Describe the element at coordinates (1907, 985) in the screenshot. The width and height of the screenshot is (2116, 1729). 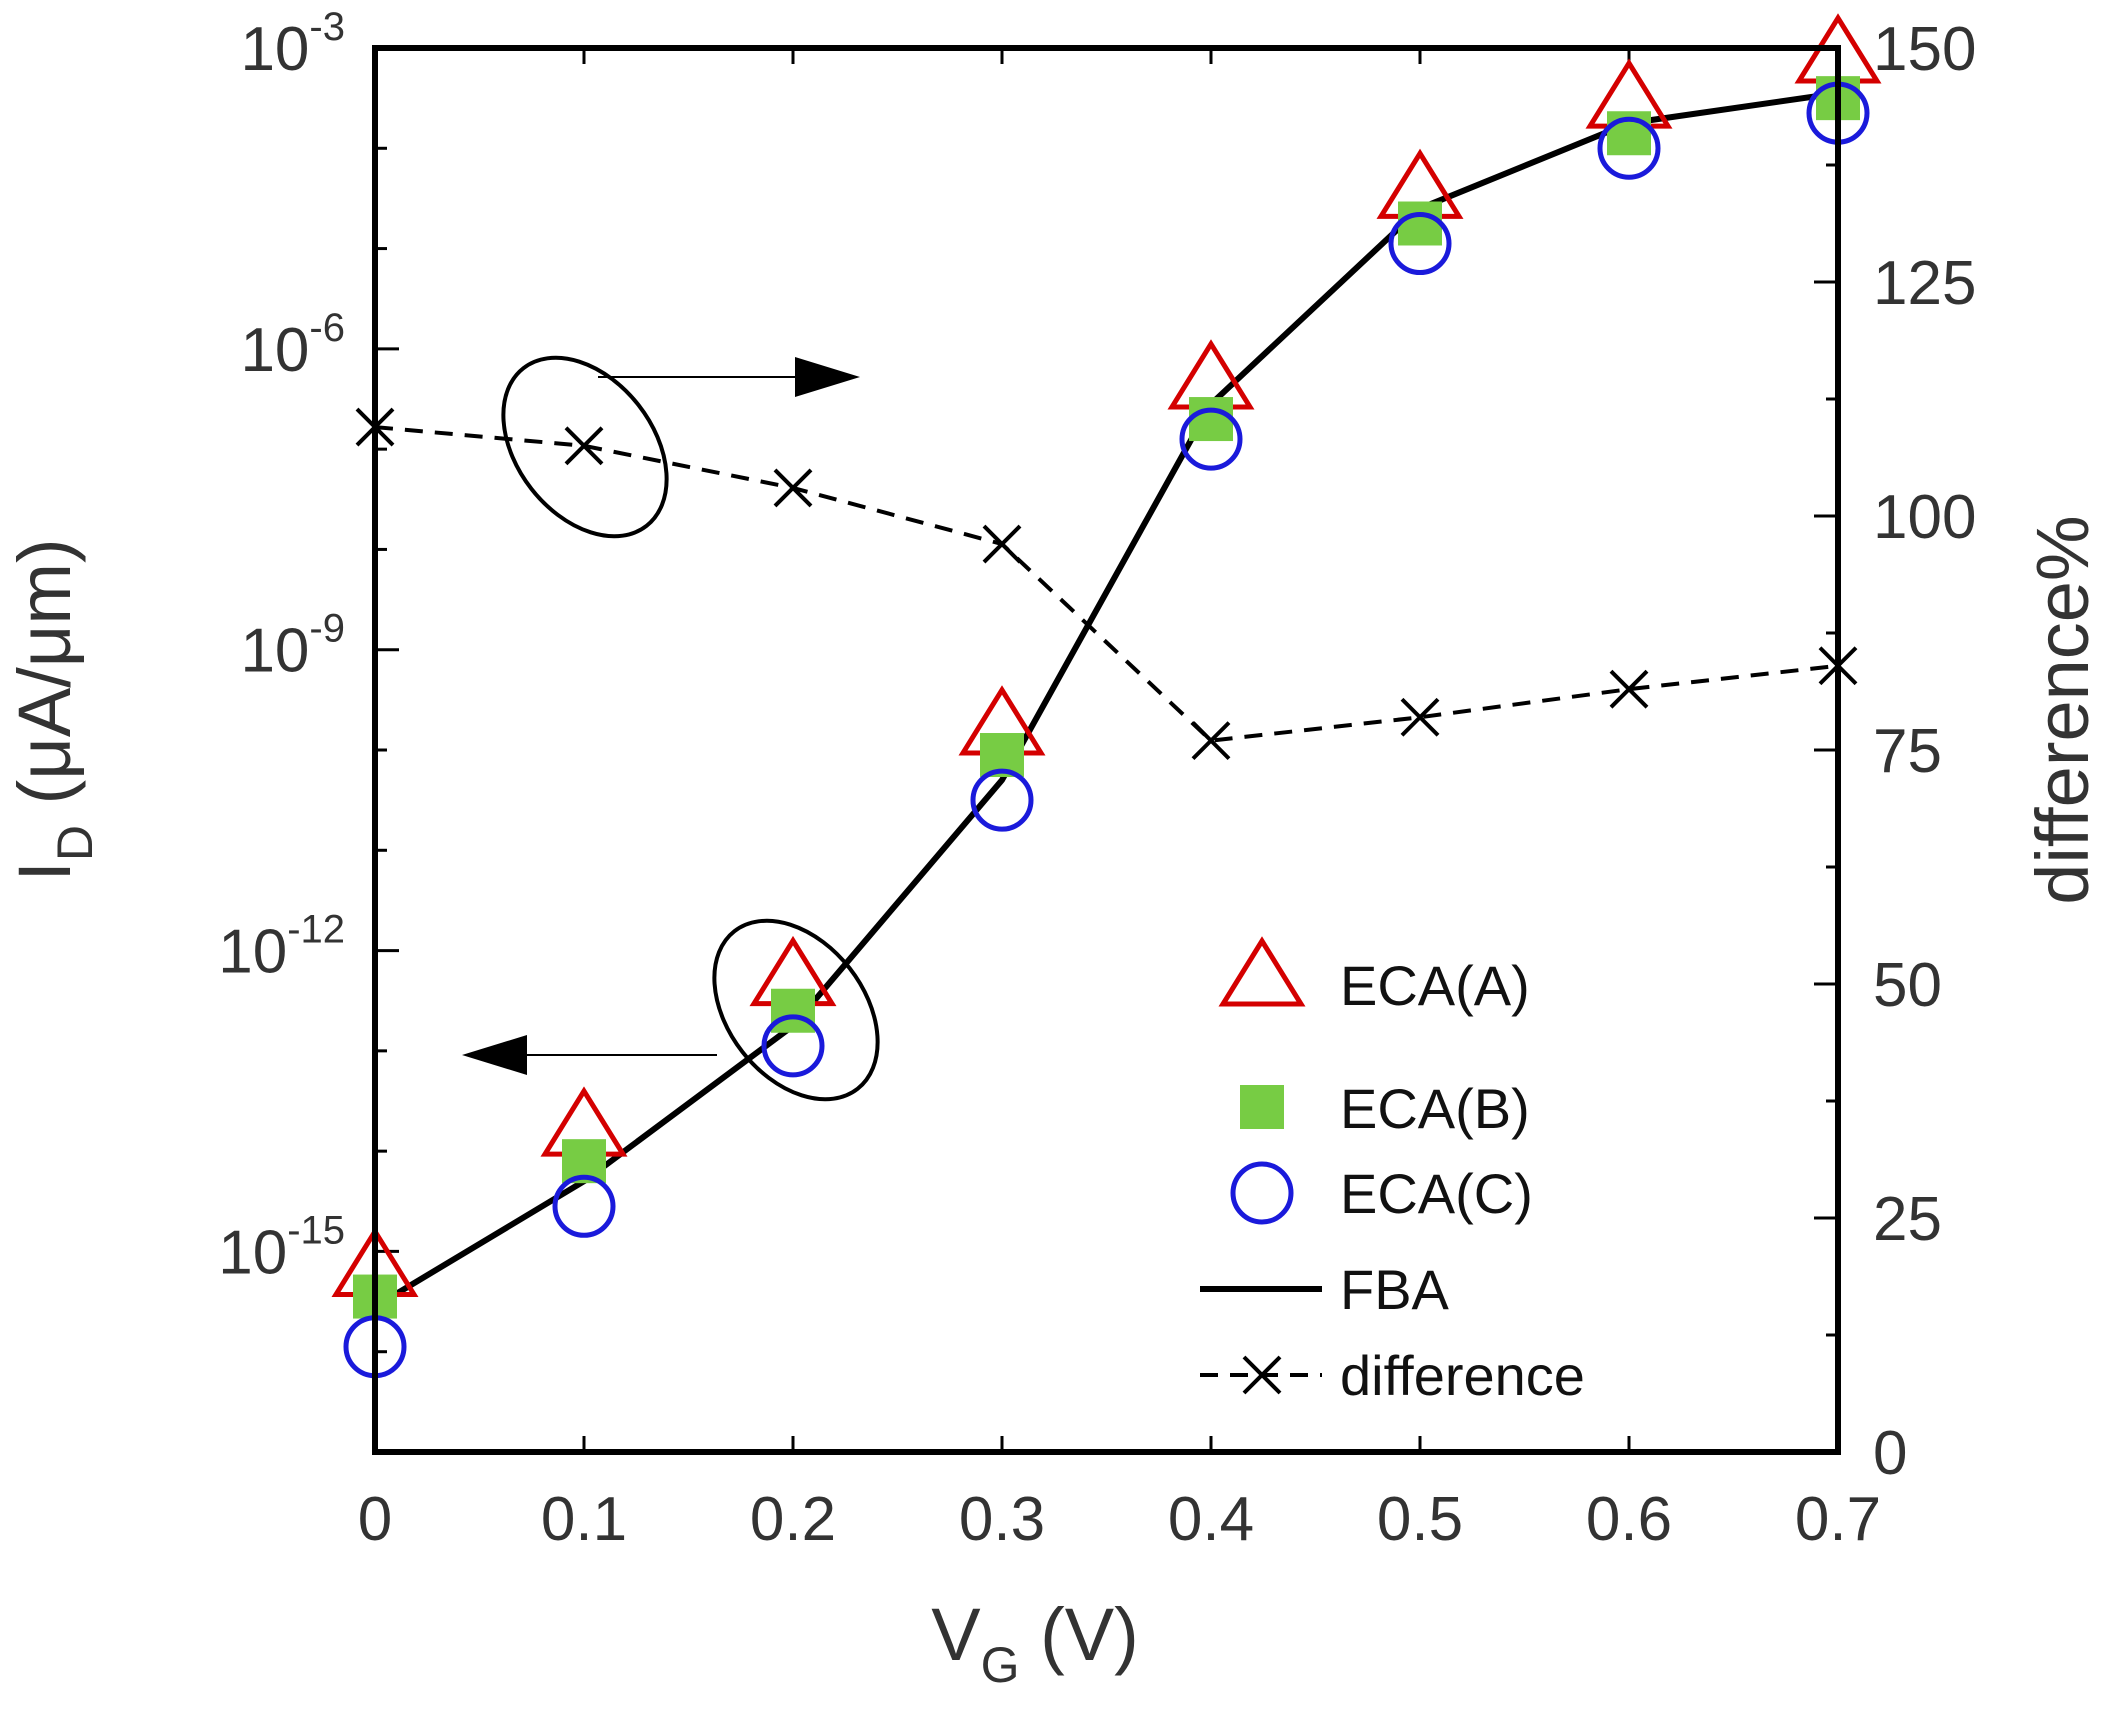
I see `y-right-tick-label: 50` at that location.